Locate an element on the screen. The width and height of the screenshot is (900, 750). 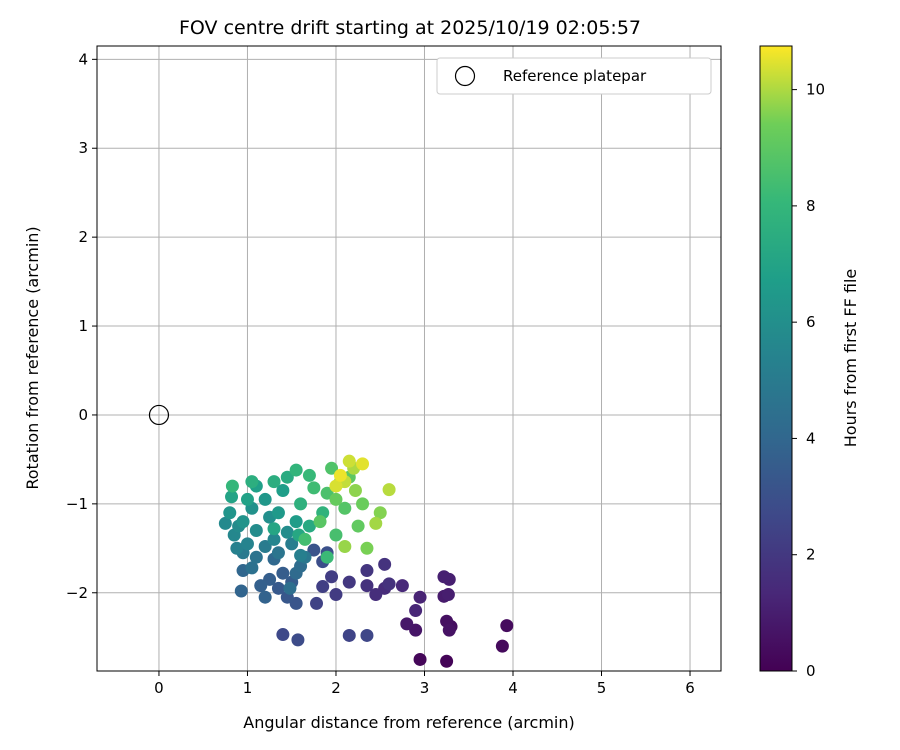
y-tick-label: 3 is located at coordinates (83, 148).